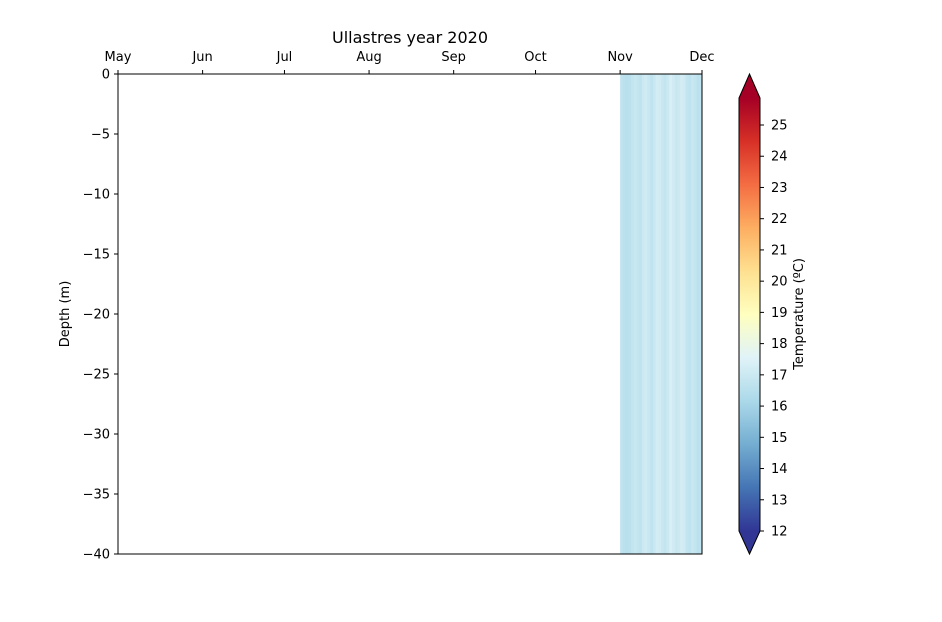 The height and width of the screenshot is (622, 942). I want to click on x-tick-label: Oct, so click(535, 57).